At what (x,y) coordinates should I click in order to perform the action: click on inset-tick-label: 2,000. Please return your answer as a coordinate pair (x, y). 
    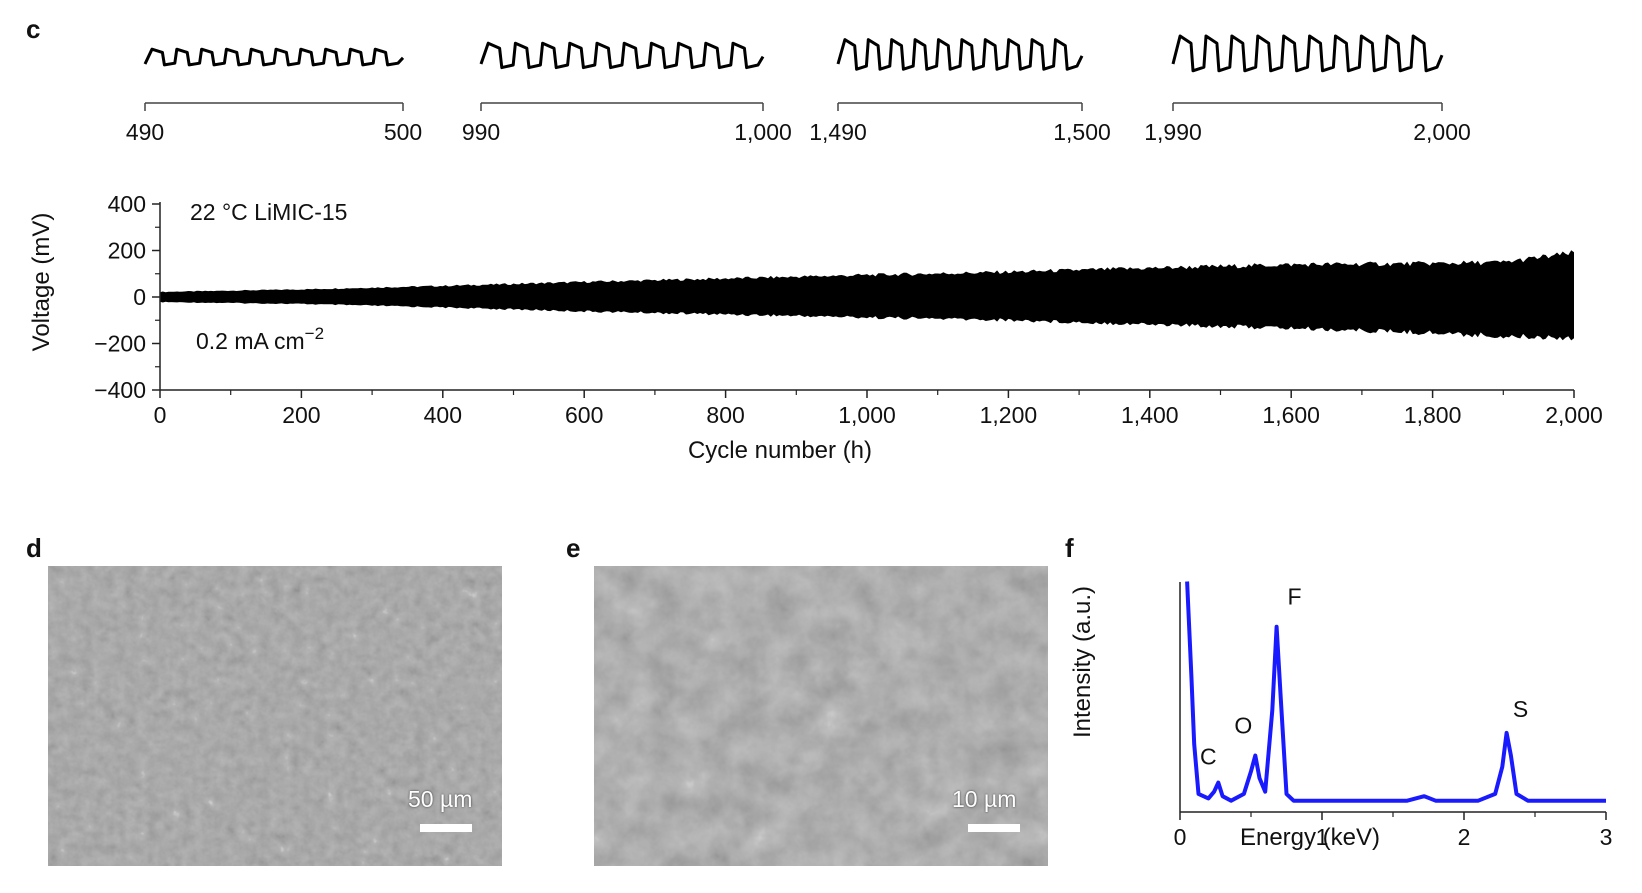
    Looking at the image, I should click on (1442, 132).